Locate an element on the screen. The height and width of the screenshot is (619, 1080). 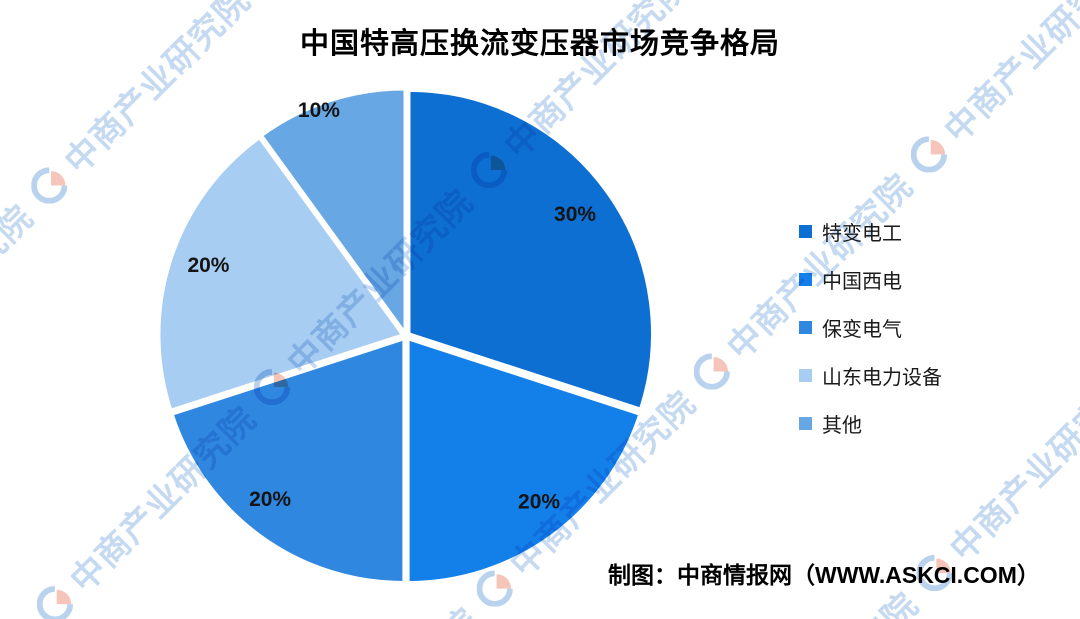
legend-label: 中国西电 is located at coordinates (862, 281).